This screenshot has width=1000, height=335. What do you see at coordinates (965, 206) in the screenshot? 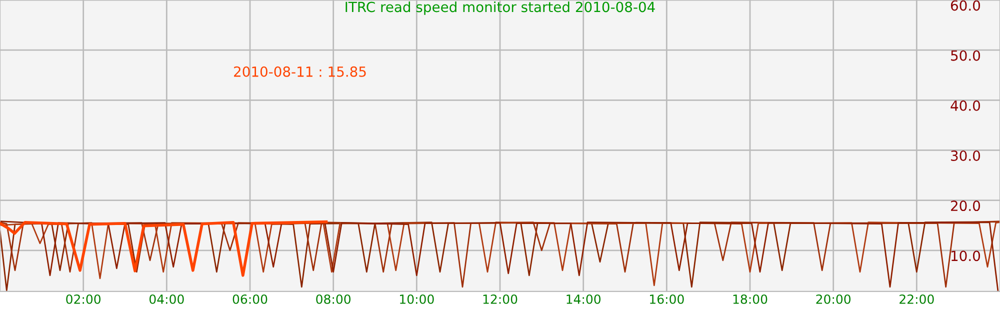
I see `y-tick-label: 20.0` at bounding box center [965, 206].